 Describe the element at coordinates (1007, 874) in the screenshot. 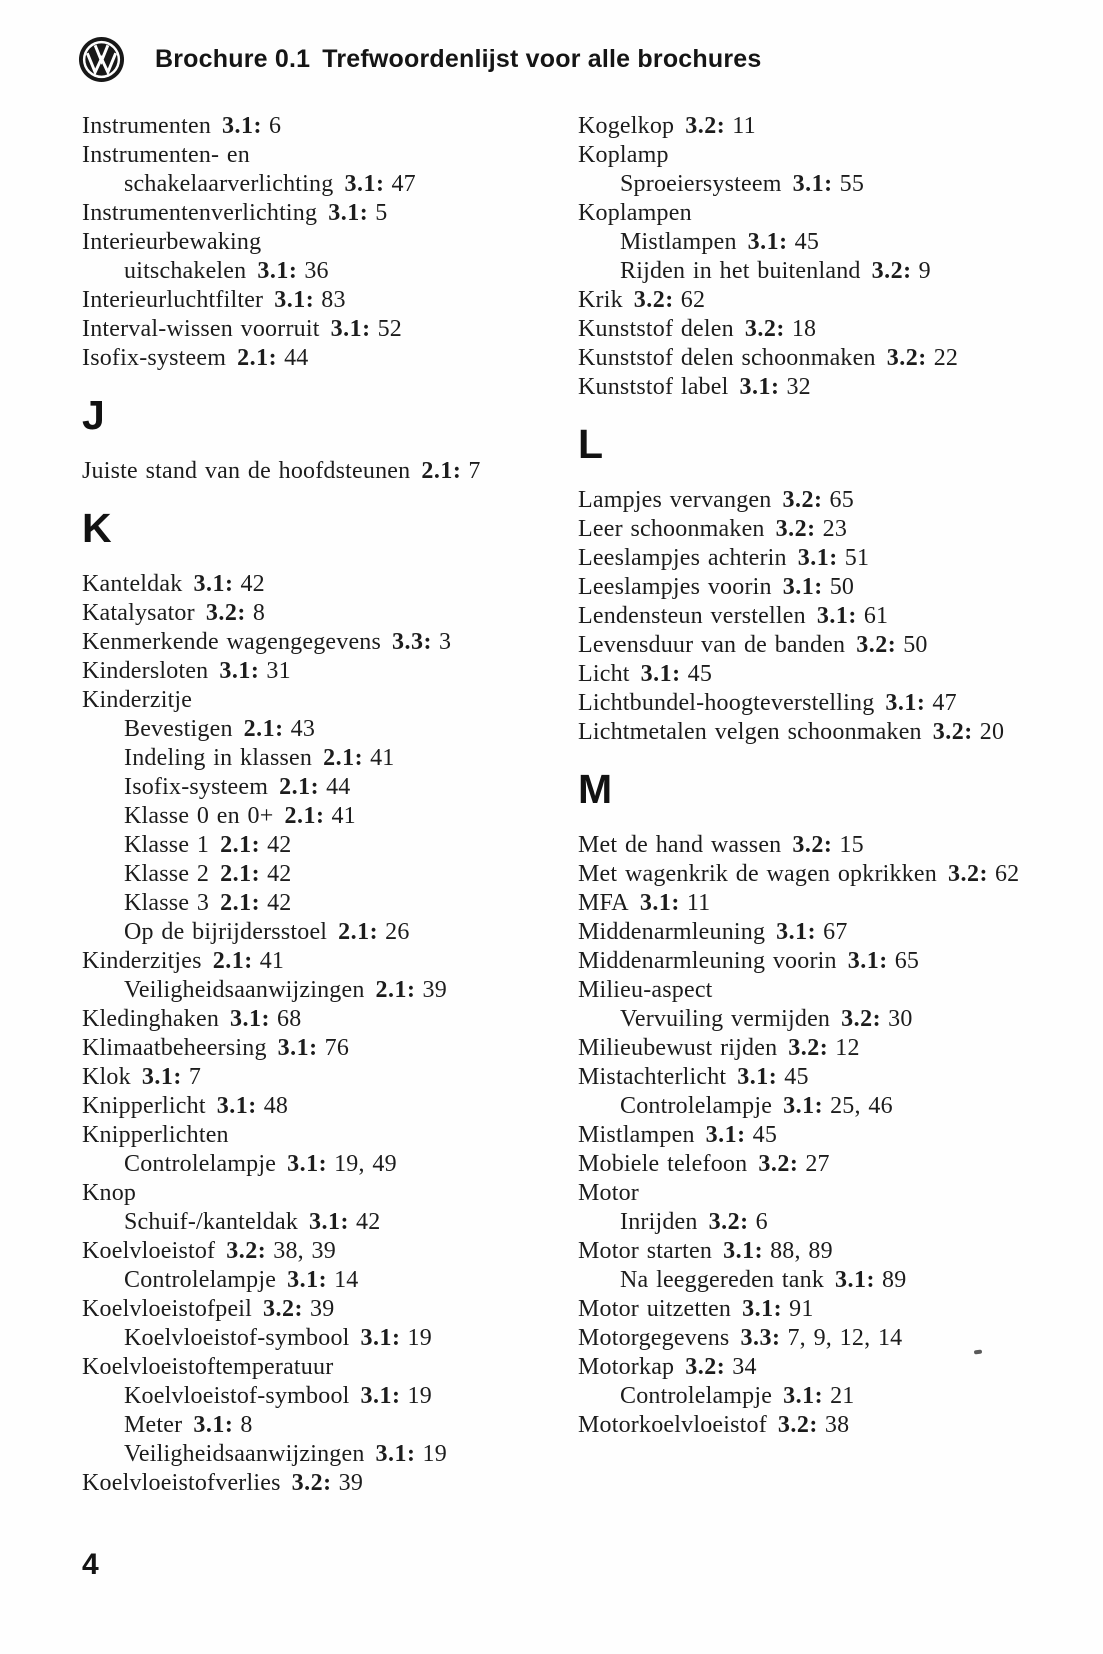

I see `entry-page-numbers: 62` at that location.